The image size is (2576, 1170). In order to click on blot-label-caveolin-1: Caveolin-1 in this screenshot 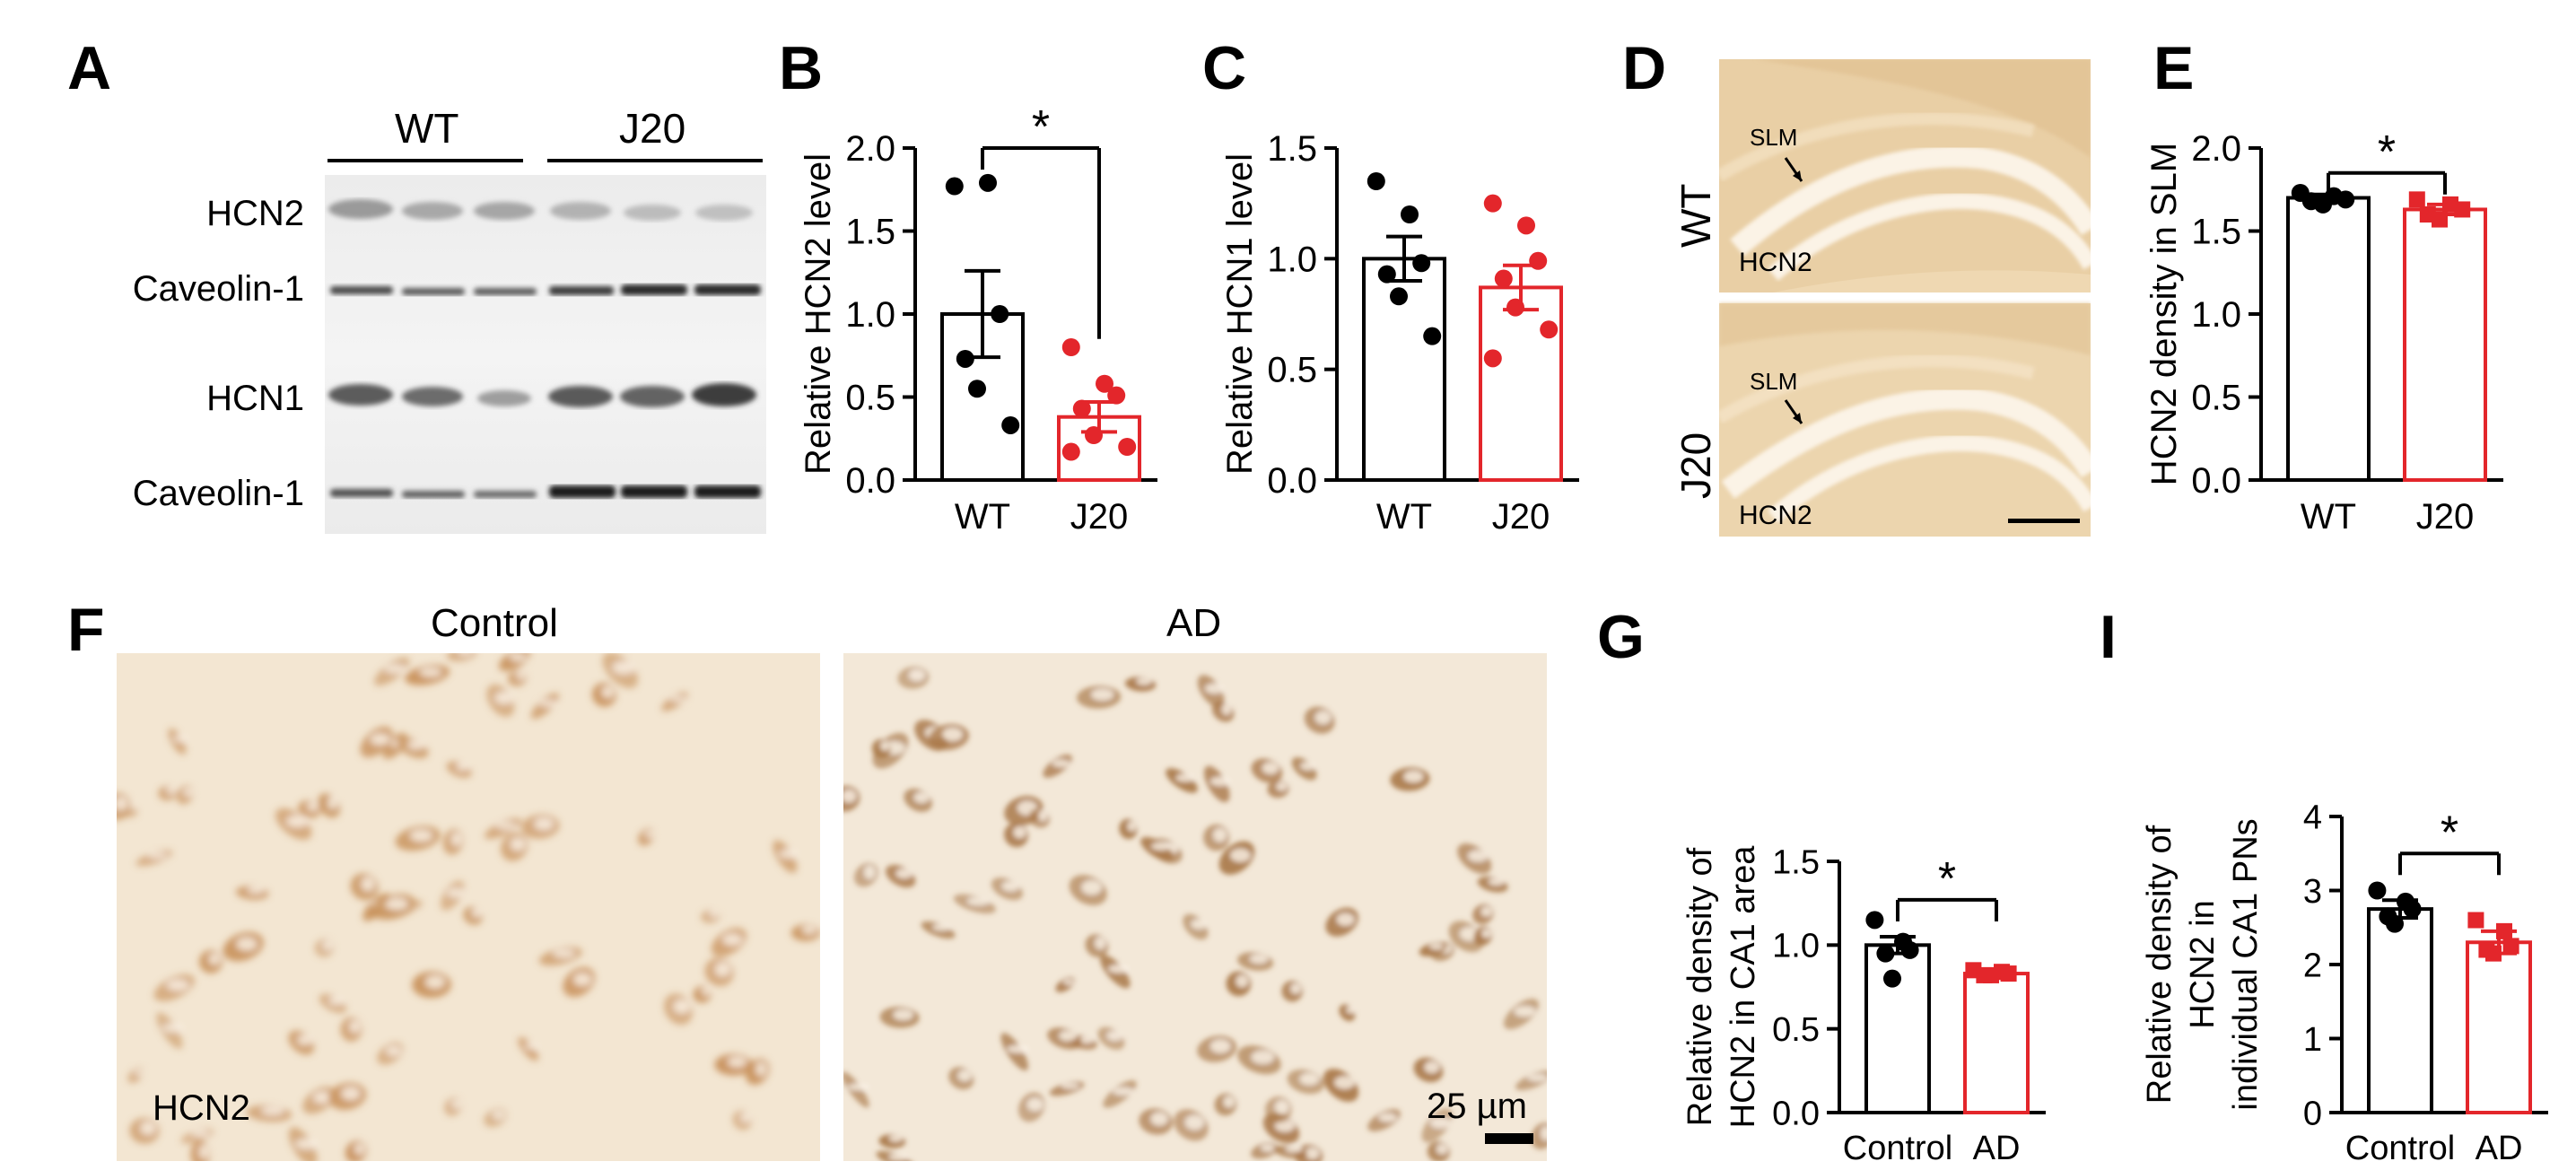, I will do `click(218, 289)`.